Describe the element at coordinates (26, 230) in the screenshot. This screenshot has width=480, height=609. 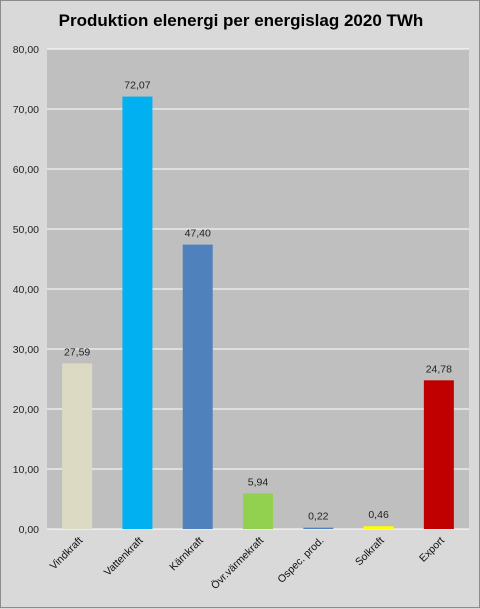
I see `y-tick-label: 50,00` at that location.